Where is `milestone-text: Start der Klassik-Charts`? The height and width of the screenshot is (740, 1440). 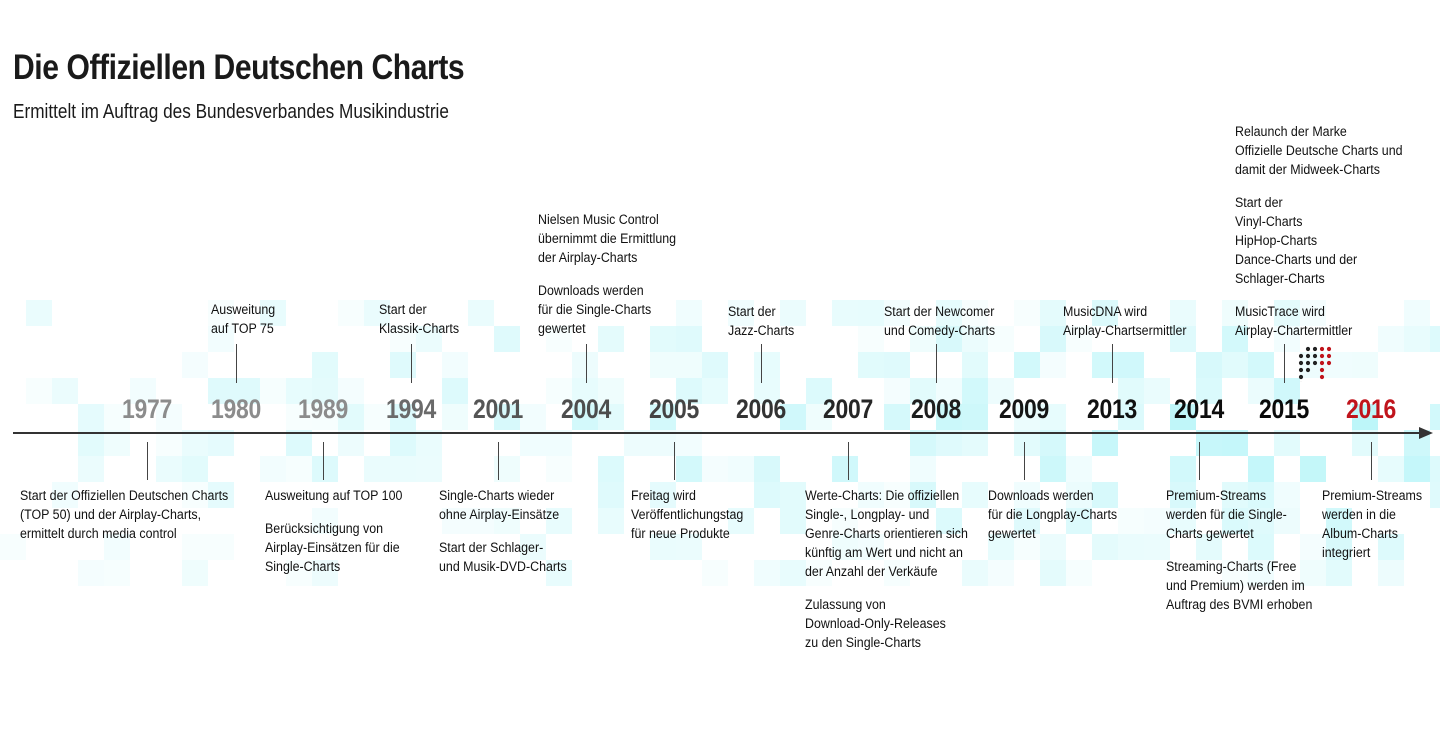
milestone-text: Start der Klassik-Charts is located at coordinates (419, 319).